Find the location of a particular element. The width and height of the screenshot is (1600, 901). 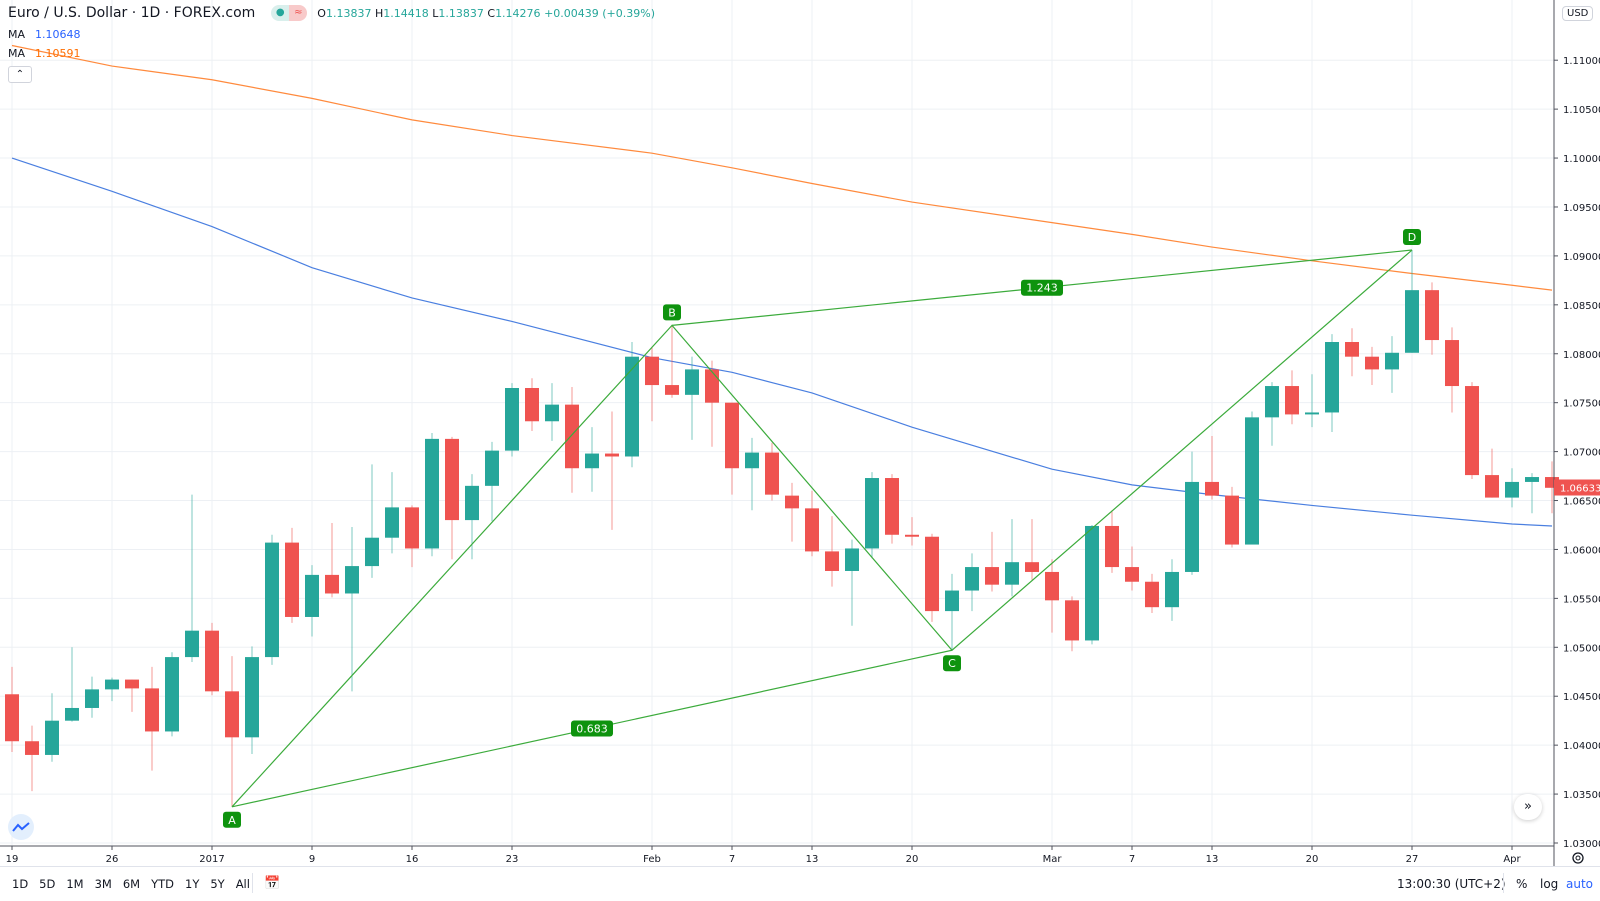

chevron-up-icon: ⌃ is located at coordinates (20, 74).